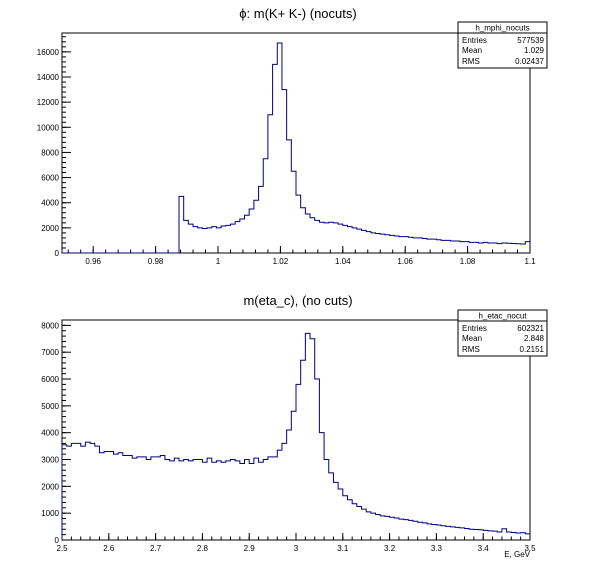  I want to click on x-axis-label: E, GeV, so click(517, 554).